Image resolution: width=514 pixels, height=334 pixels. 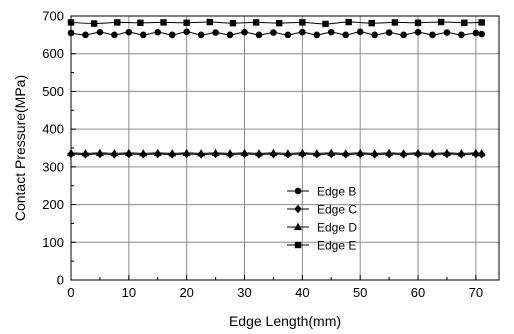 What do you see at coordinates (186, 292) in the screenshot?
I see `x-tick-label: 20` at bounding box center [186, 292].